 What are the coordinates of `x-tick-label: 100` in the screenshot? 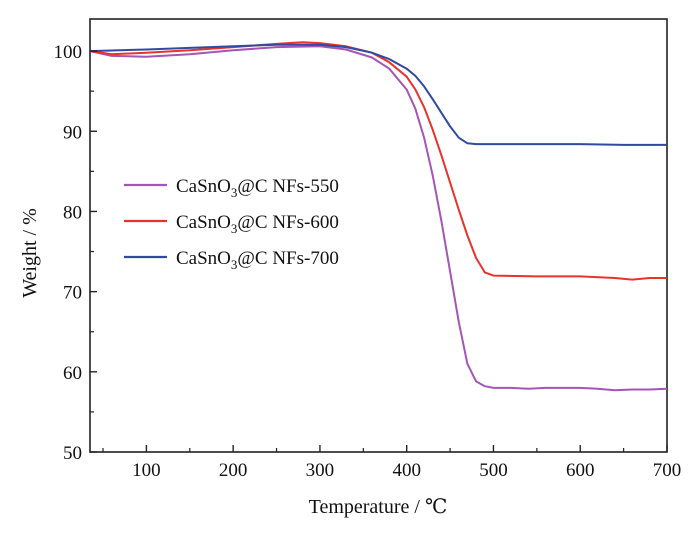 It's located at (146, 470).